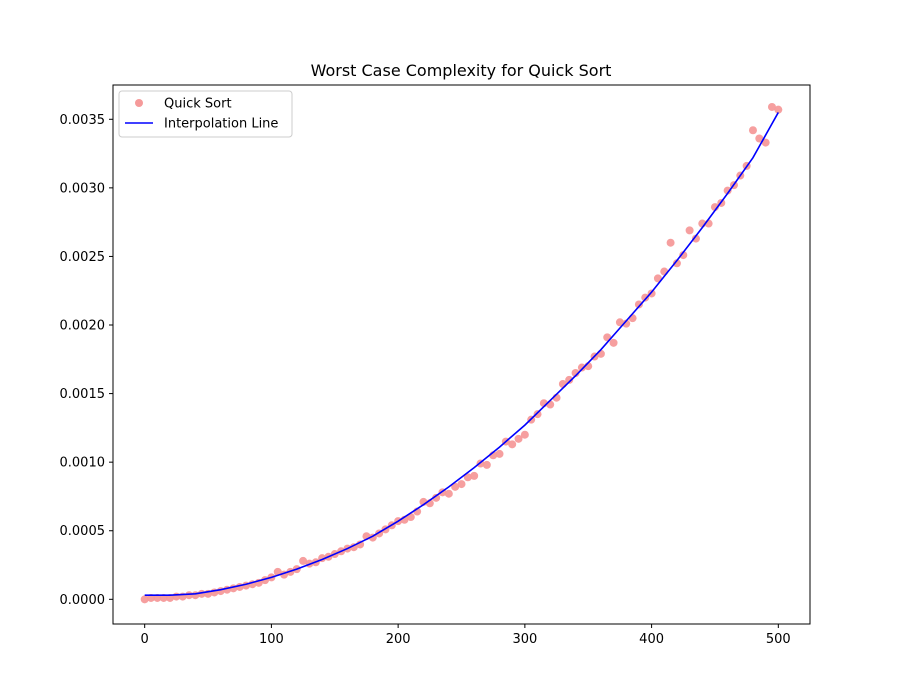  I want to click on y-tick-label: 0.0025, so click(83, 257).